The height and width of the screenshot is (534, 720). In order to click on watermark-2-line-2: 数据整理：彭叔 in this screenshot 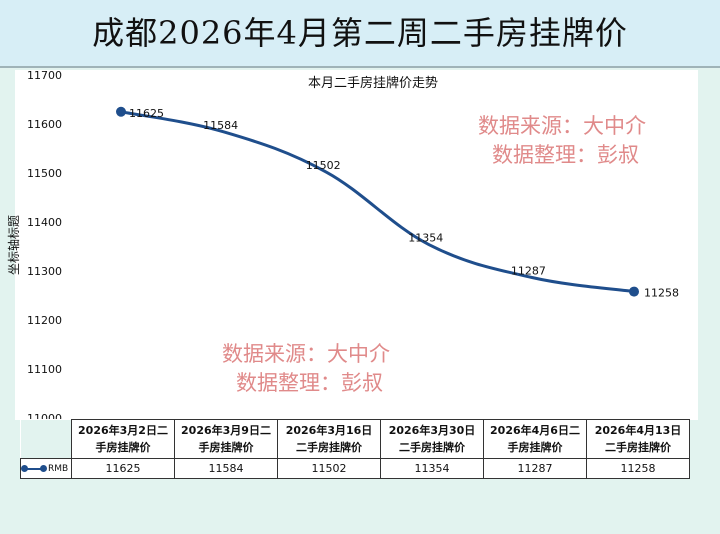, I will do `click(309, 383)`.